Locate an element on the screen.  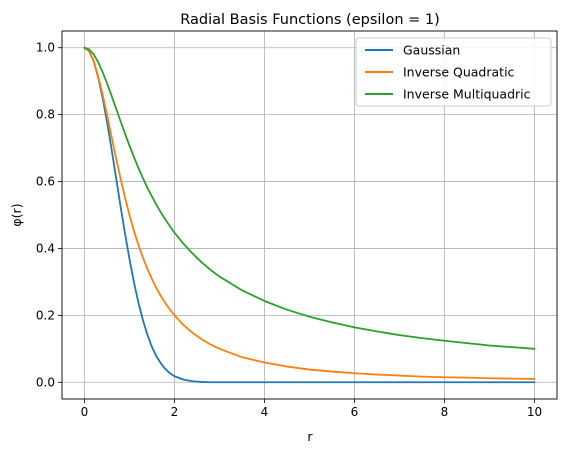
y-tick-label: 0.4 is located at coordinates (45, 248).